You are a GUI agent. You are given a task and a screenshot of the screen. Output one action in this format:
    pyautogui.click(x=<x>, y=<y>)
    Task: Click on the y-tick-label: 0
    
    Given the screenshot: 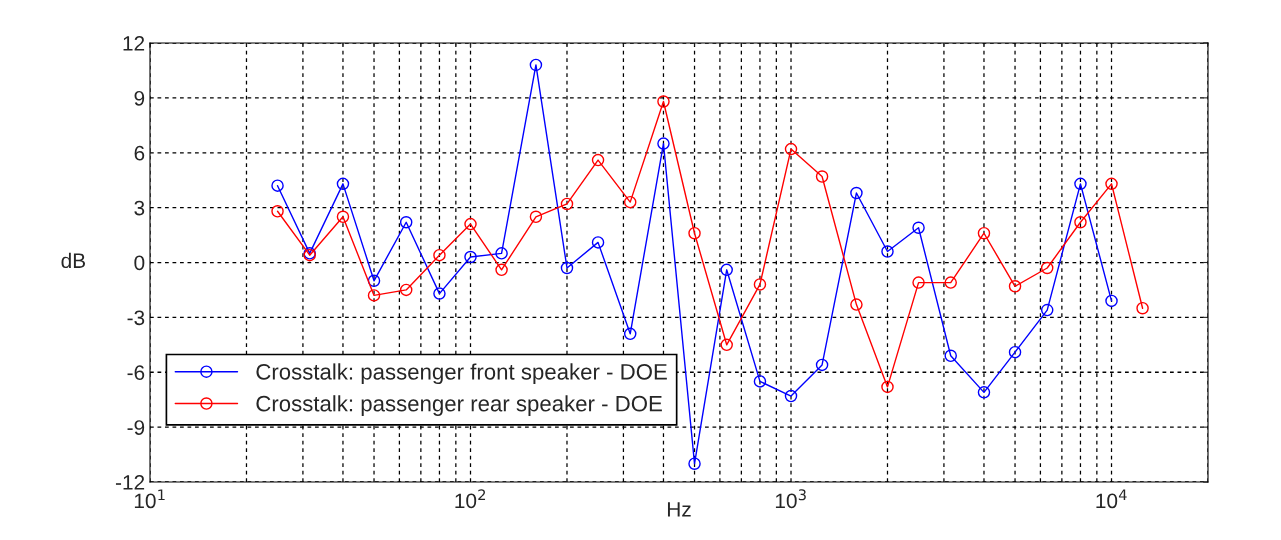 What is the action you would take?
    pyautogui.click(x=139, y=263)
    